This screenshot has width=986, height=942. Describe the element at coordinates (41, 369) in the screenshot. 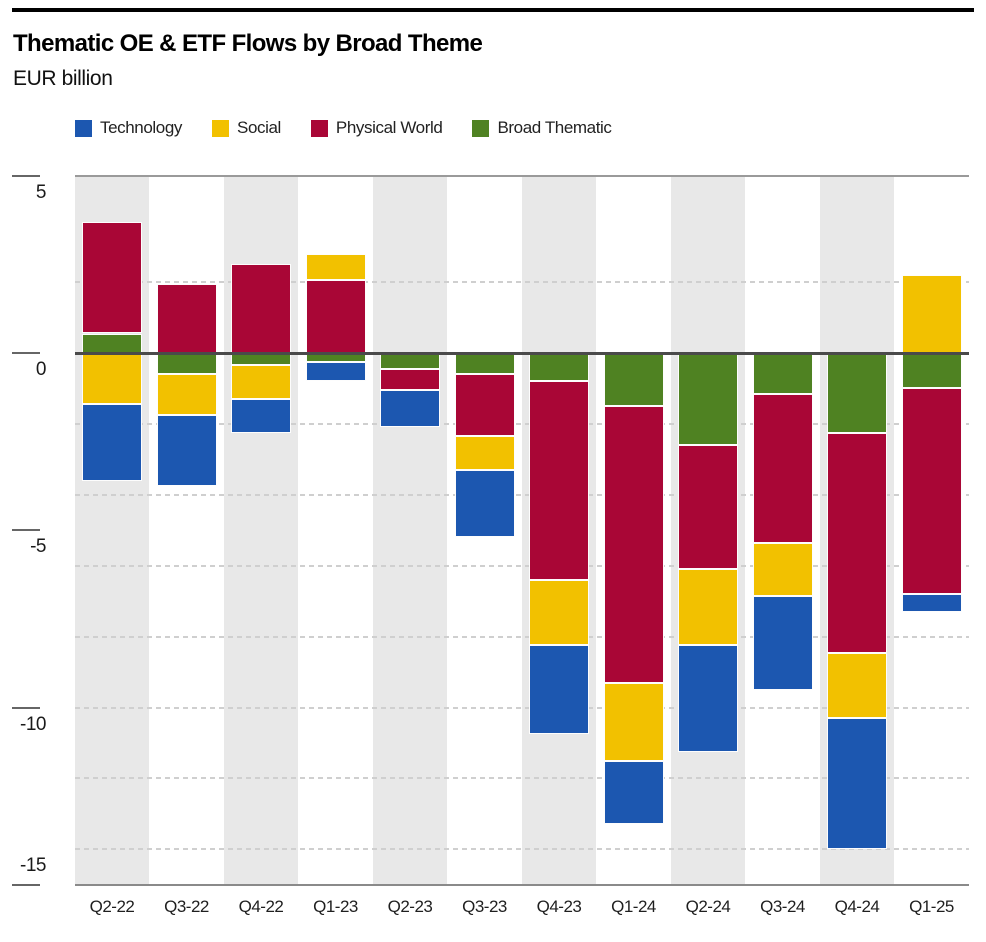

I see `y-tick-label-0: 0` at that location.